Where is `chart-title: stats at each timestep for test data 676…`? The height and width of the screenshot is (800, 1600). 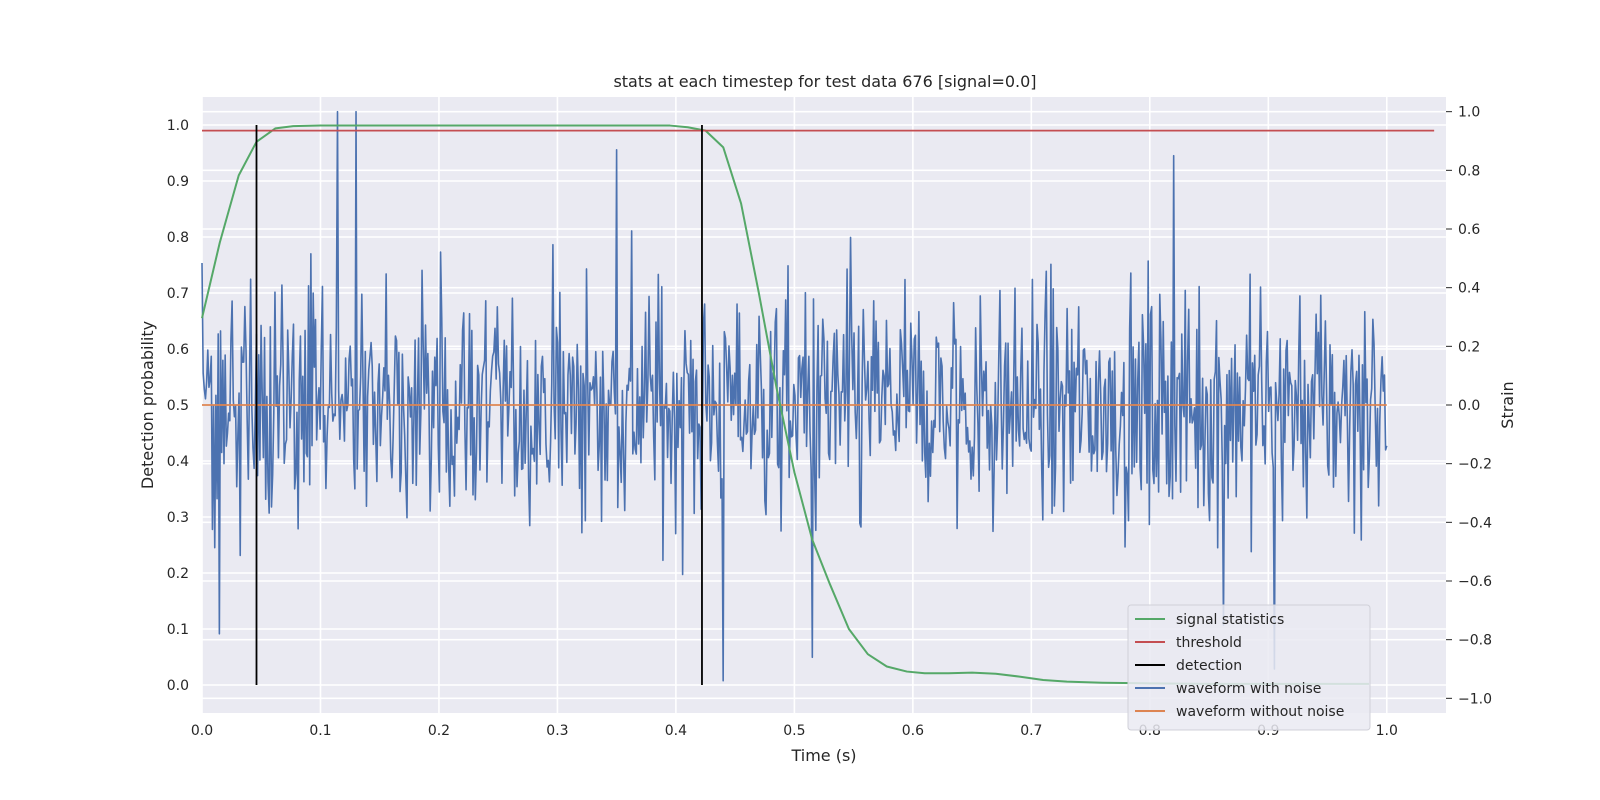 chart-title: stats at each timestep for test data 676… is located at coordinates (824, 81).